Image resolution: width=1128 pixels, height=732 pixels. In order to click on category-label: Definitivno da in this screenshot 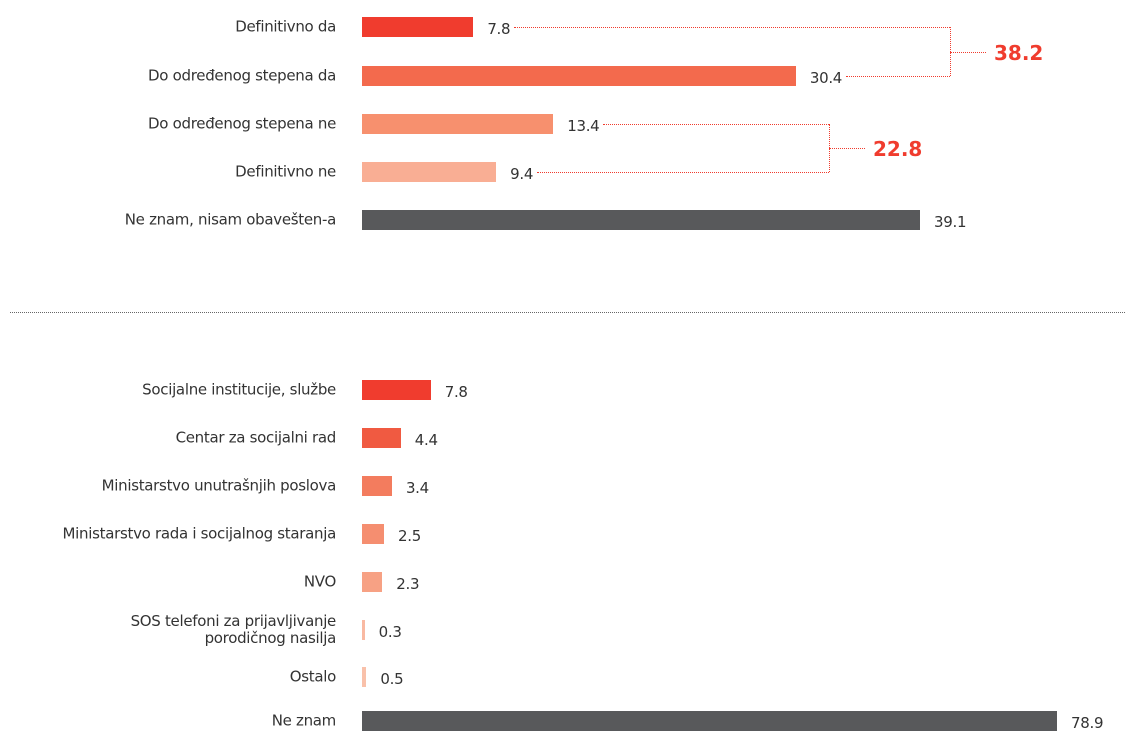, I will do `click(285, 26)`.